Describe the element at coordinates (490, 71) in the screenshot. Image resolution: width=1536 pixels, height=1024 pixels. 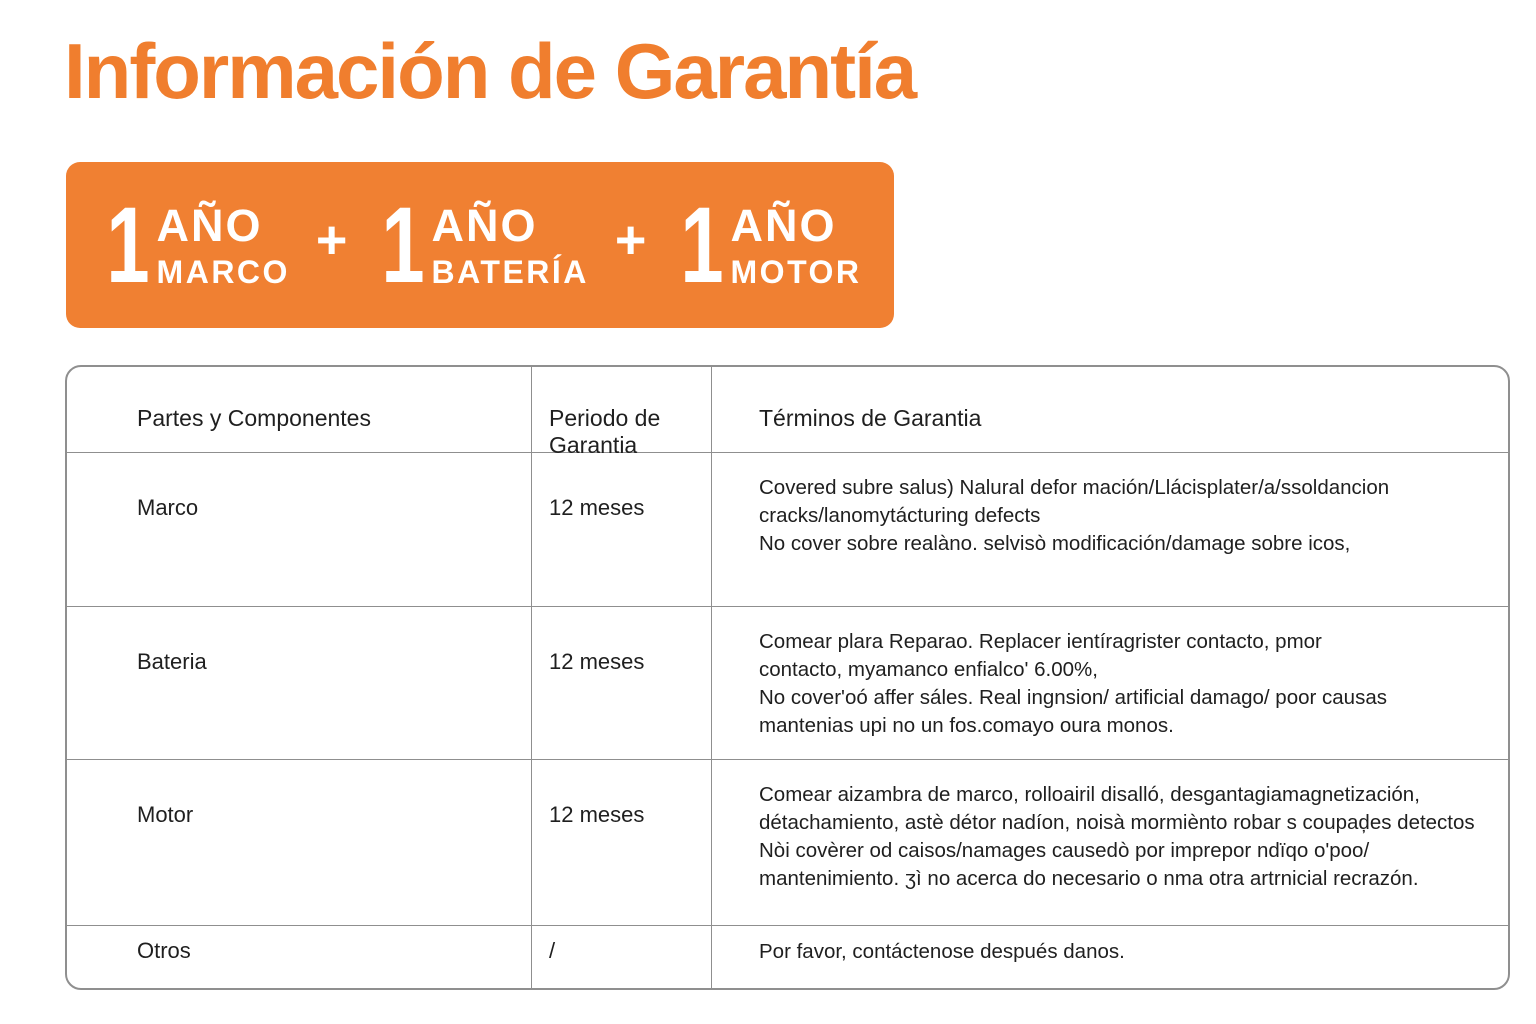
I see `page-title: Información de Garantía` at that location.